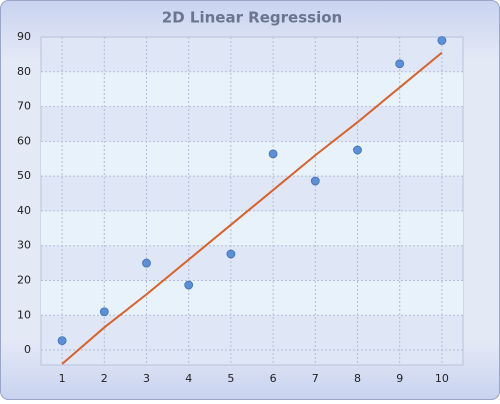 The width and height of the screenshot is (500, 404). What do you see at coordinates (252, 18) in the screenshot?
I see `chart-title: 2D Linear Regression` at bounding box center [252, 18].